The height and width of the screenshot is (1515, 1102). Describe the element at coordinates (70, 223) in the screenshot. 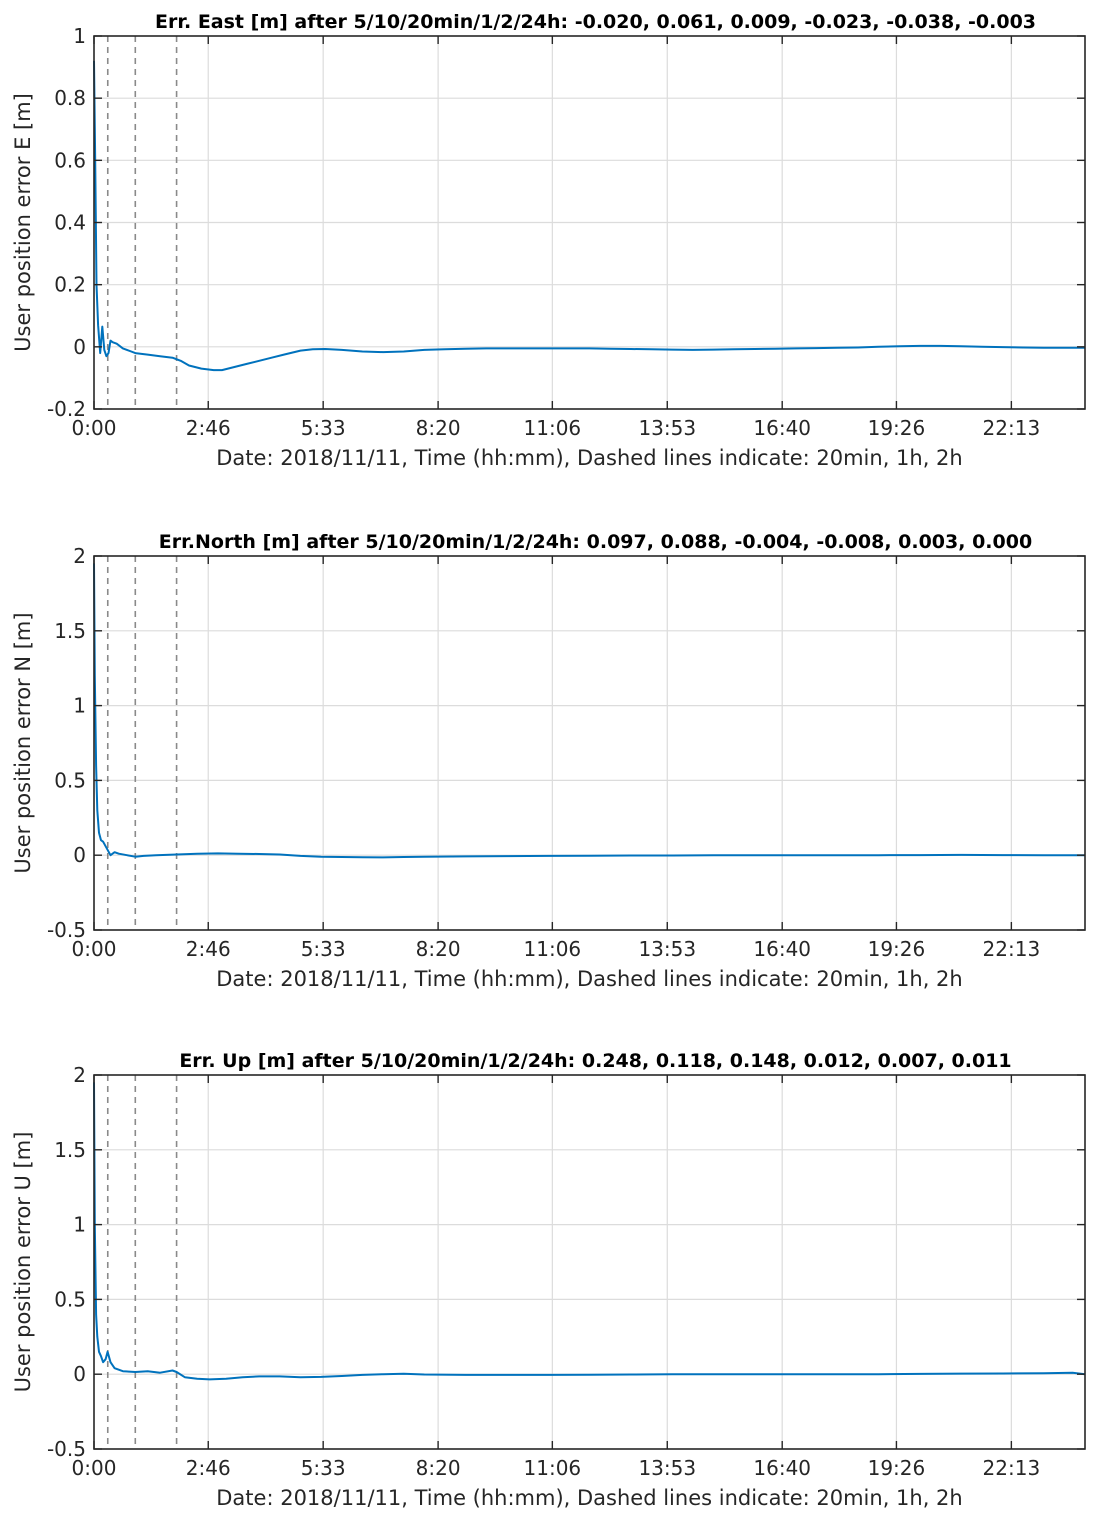

I see `y-tick-label: 0.4` at that location.